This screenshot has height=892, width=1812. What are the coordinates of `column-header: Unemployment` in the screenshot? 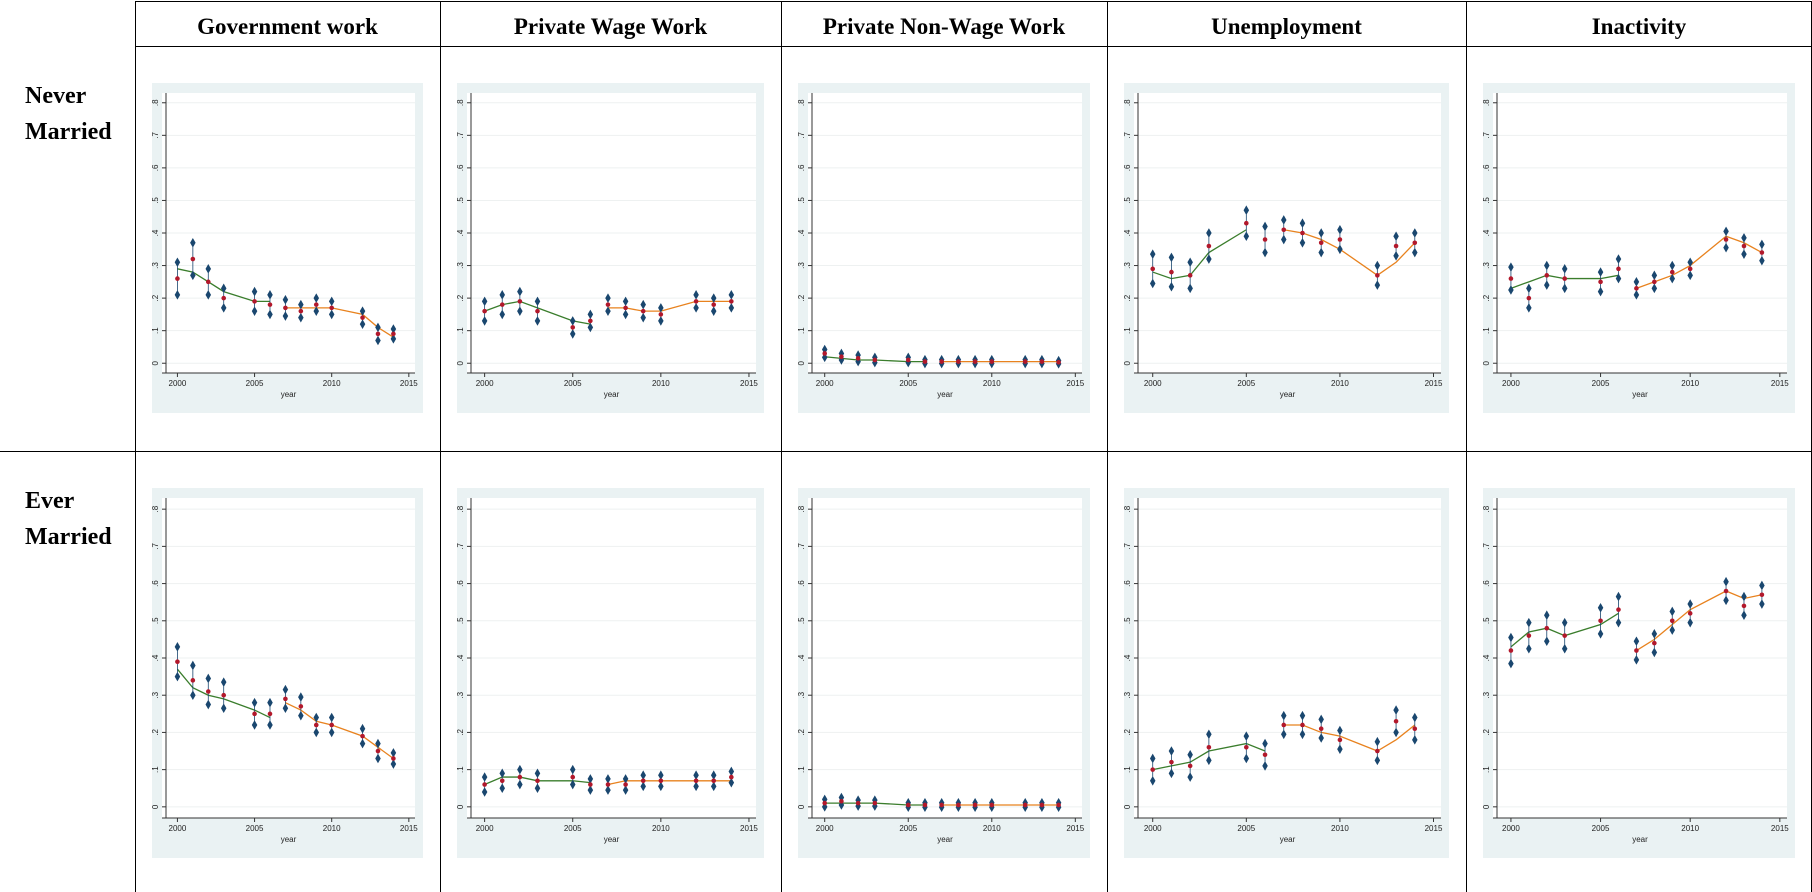 It's located at (1286, 26).